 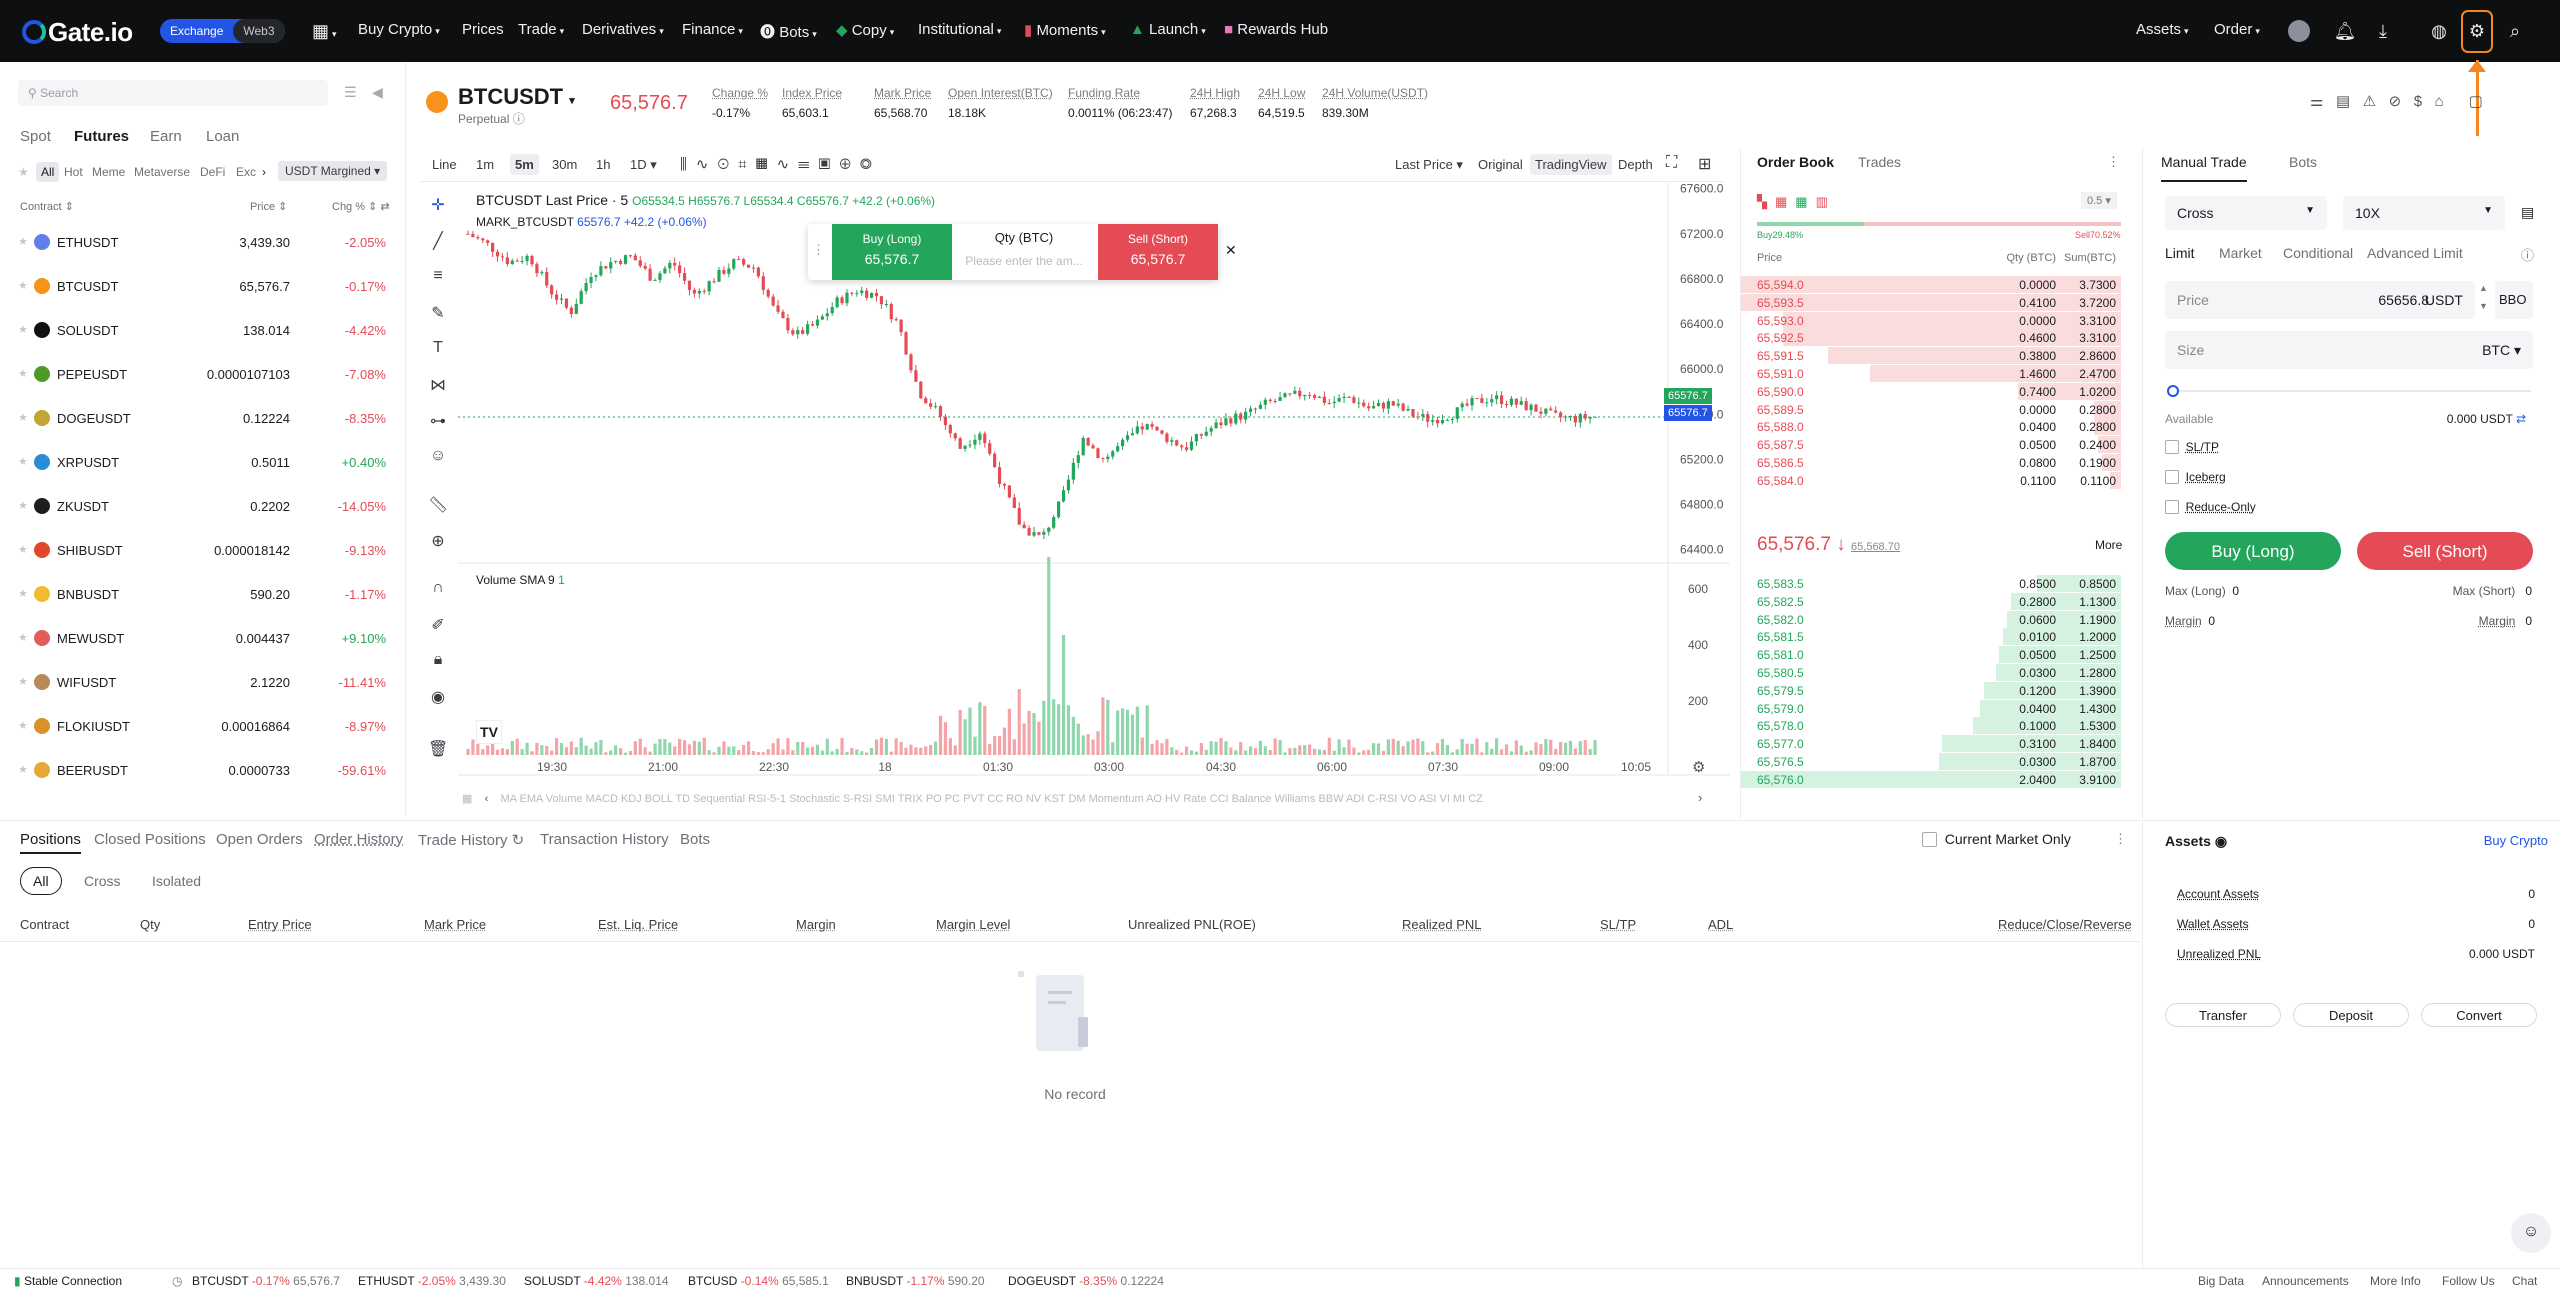 What do you see at coordinates (41, 881) in the screenshot?
I see `filter-all: All` at bounding box center [41, 881].